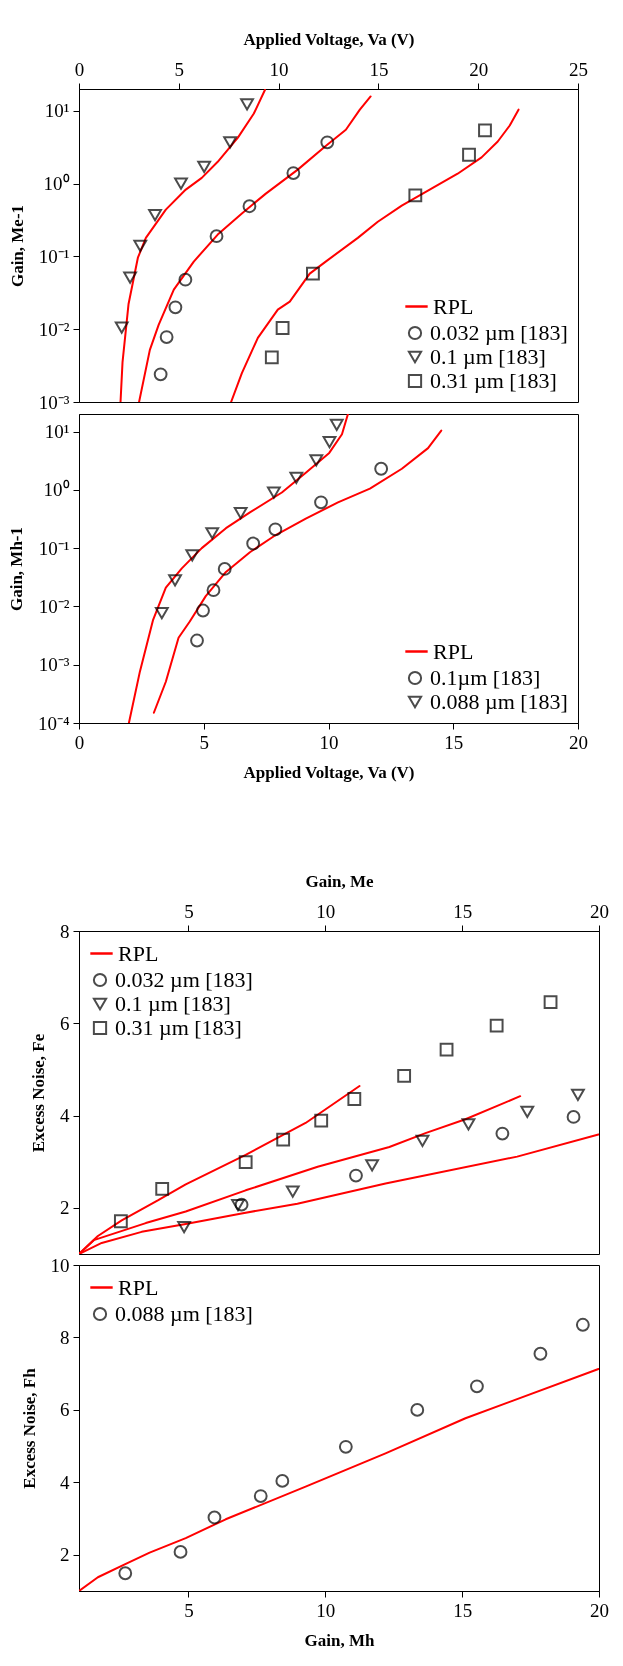  What do you see at coordinates (79, 742) in the screenshot?
I see `x-tick-label: 0` at bounding box center [79, 742].